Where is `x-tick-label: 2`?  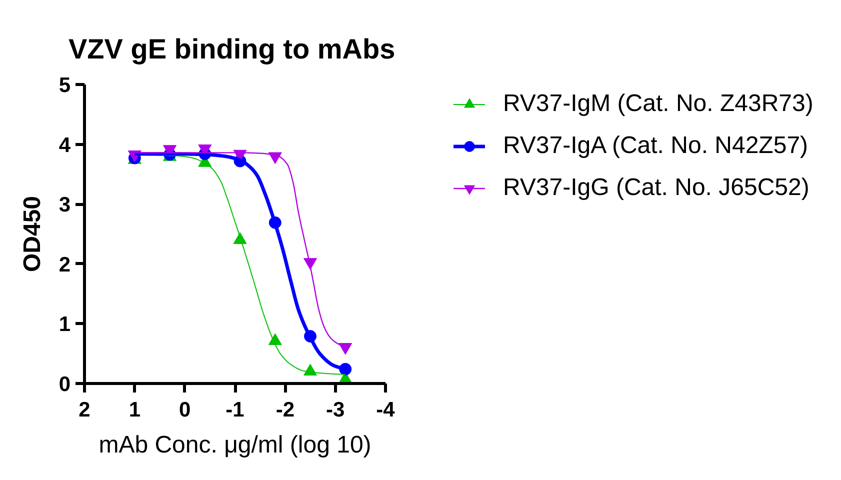
x-tick-label: 2 is located at coordinates (84, 410).